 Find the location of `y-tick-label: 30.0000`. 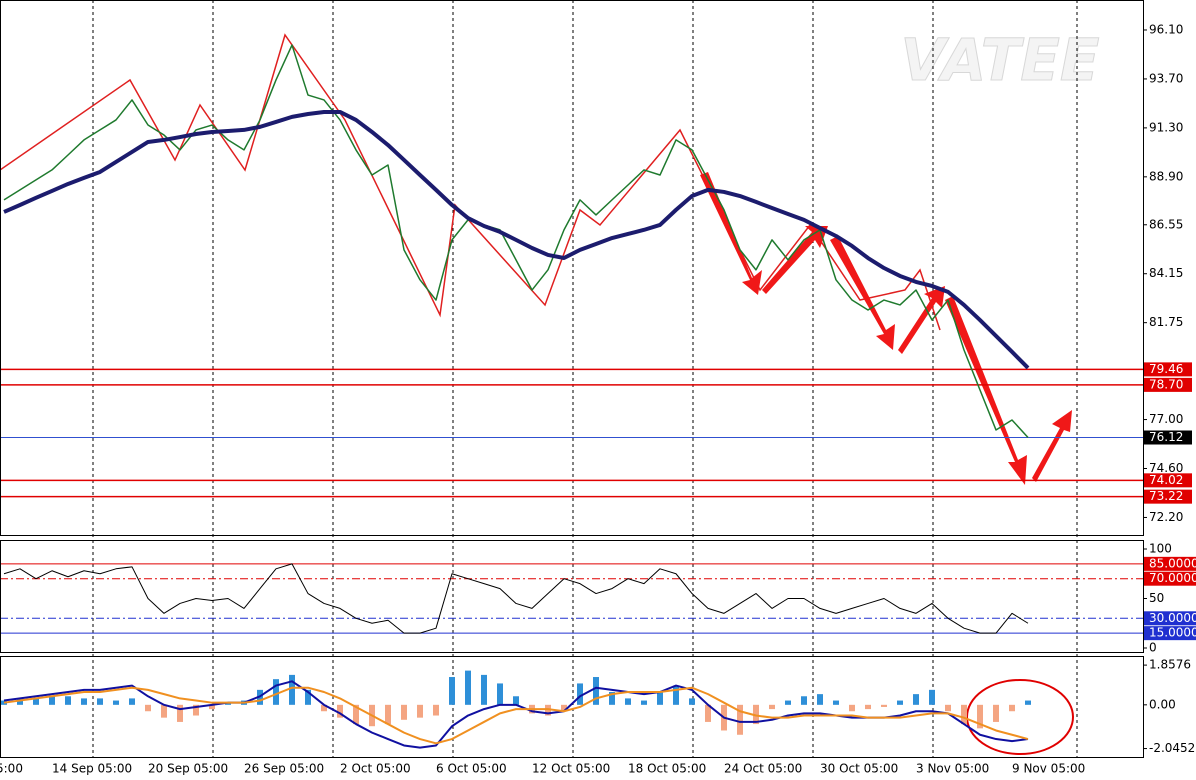

y-tick-label: 30.0000 is located at coordinates (1172, 618).